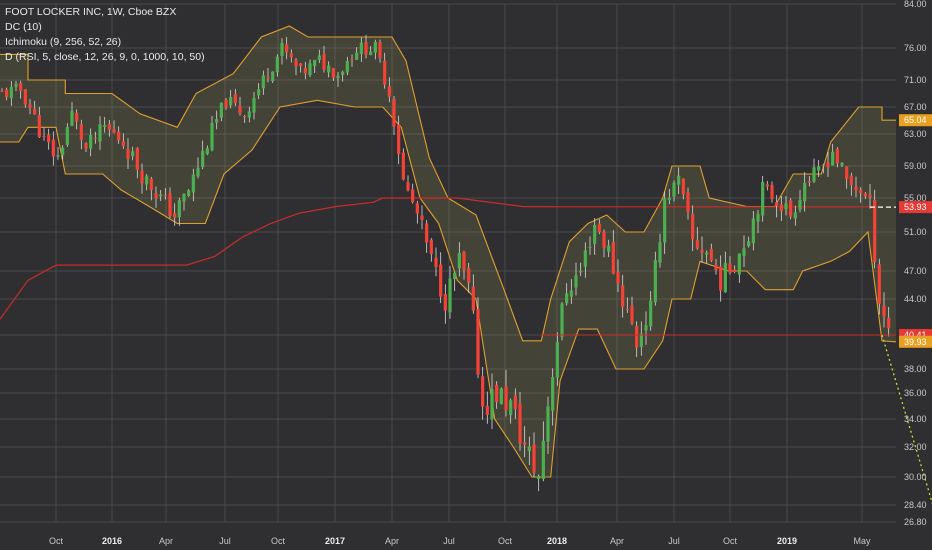 Image resolution: width=932 pixels, height=550 pixels. Describe the element at coordinates (557, 541) in the screenshot. I see `x-tick-label-9: 2018` at that location.